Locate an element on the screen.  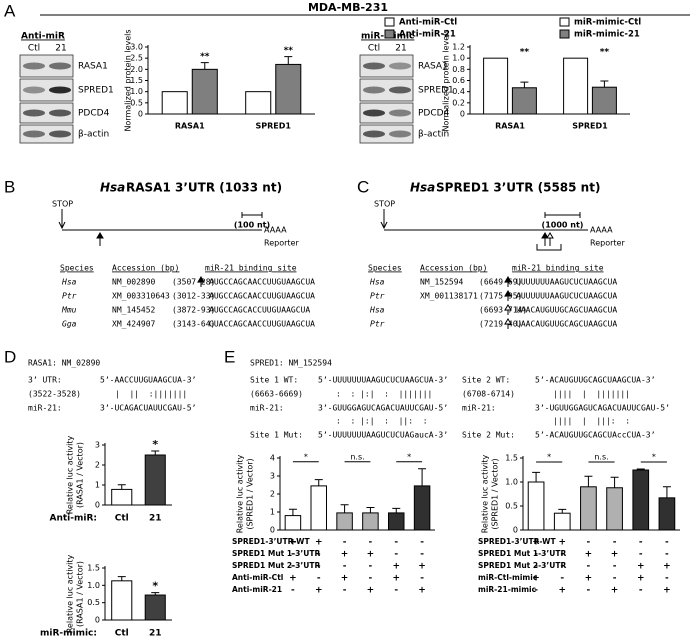
x-tick-label: RASA1 is located at coordinates (510, 126).